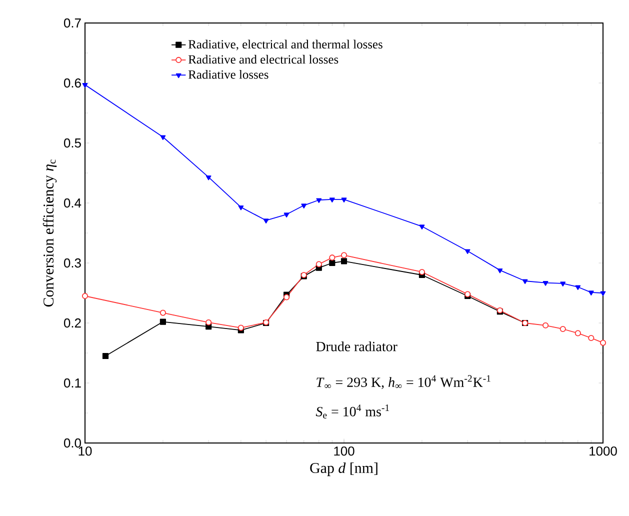 The image size is (629, 516). What do you see at coordinates (49, 233) in the screenshot?
I see `y-axis-title: Conversion efficiency η$_{c}$` at bounding box center [49, 233].